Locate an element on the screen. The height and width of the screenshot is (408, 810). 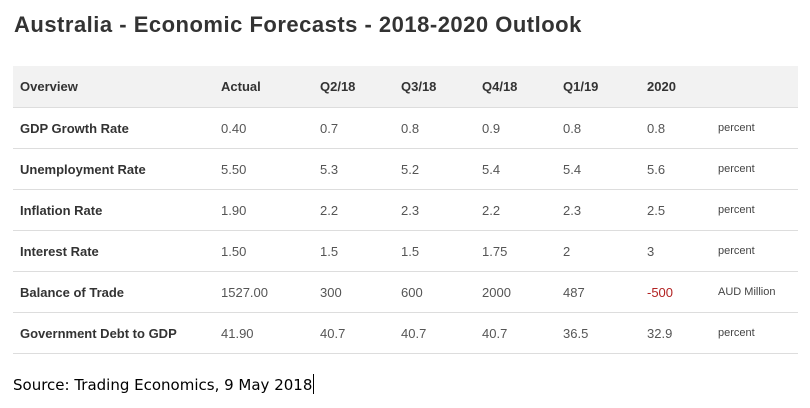
column-header-overview: Overview is located at coordinates (113, 87).